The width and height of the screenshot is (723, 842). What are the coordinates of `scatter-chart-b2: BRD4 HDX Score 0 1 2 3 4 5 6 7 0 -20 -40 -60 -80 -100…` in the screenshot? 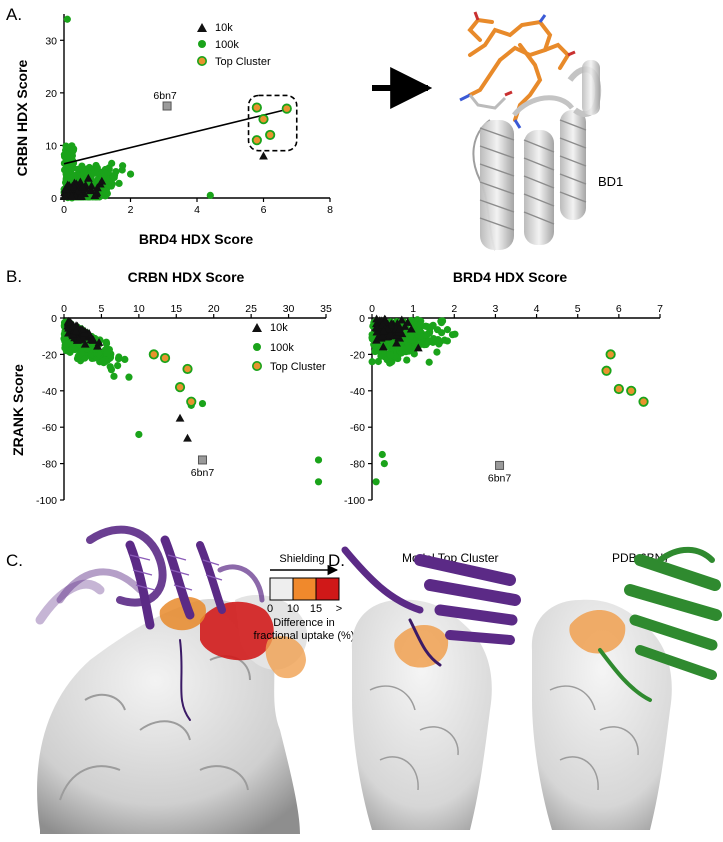 It's located at (503, 388).